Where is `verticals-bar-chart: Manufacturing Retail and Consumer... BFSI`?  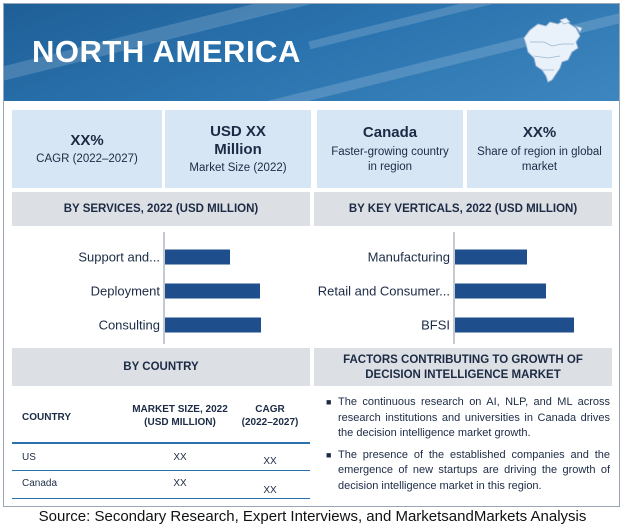 verticals-bar-chart: Manufacturing Retail and Consumer... BFSI is located at coordinates (463, 288).